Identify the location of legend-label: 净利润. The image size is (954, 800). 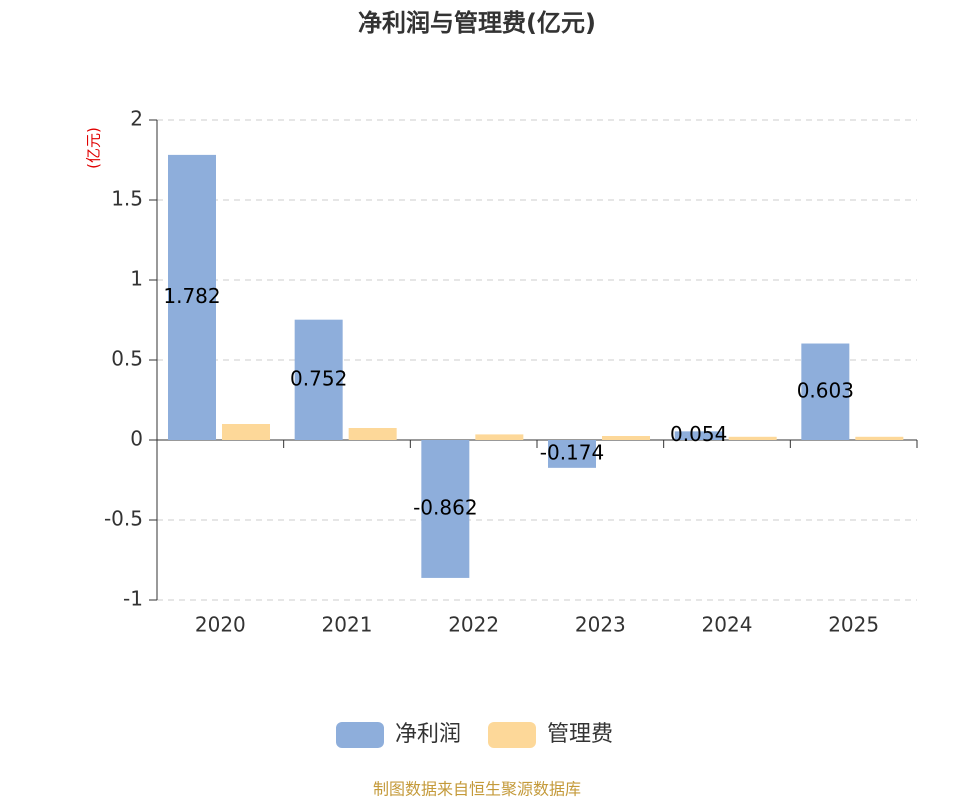
(428, 734).